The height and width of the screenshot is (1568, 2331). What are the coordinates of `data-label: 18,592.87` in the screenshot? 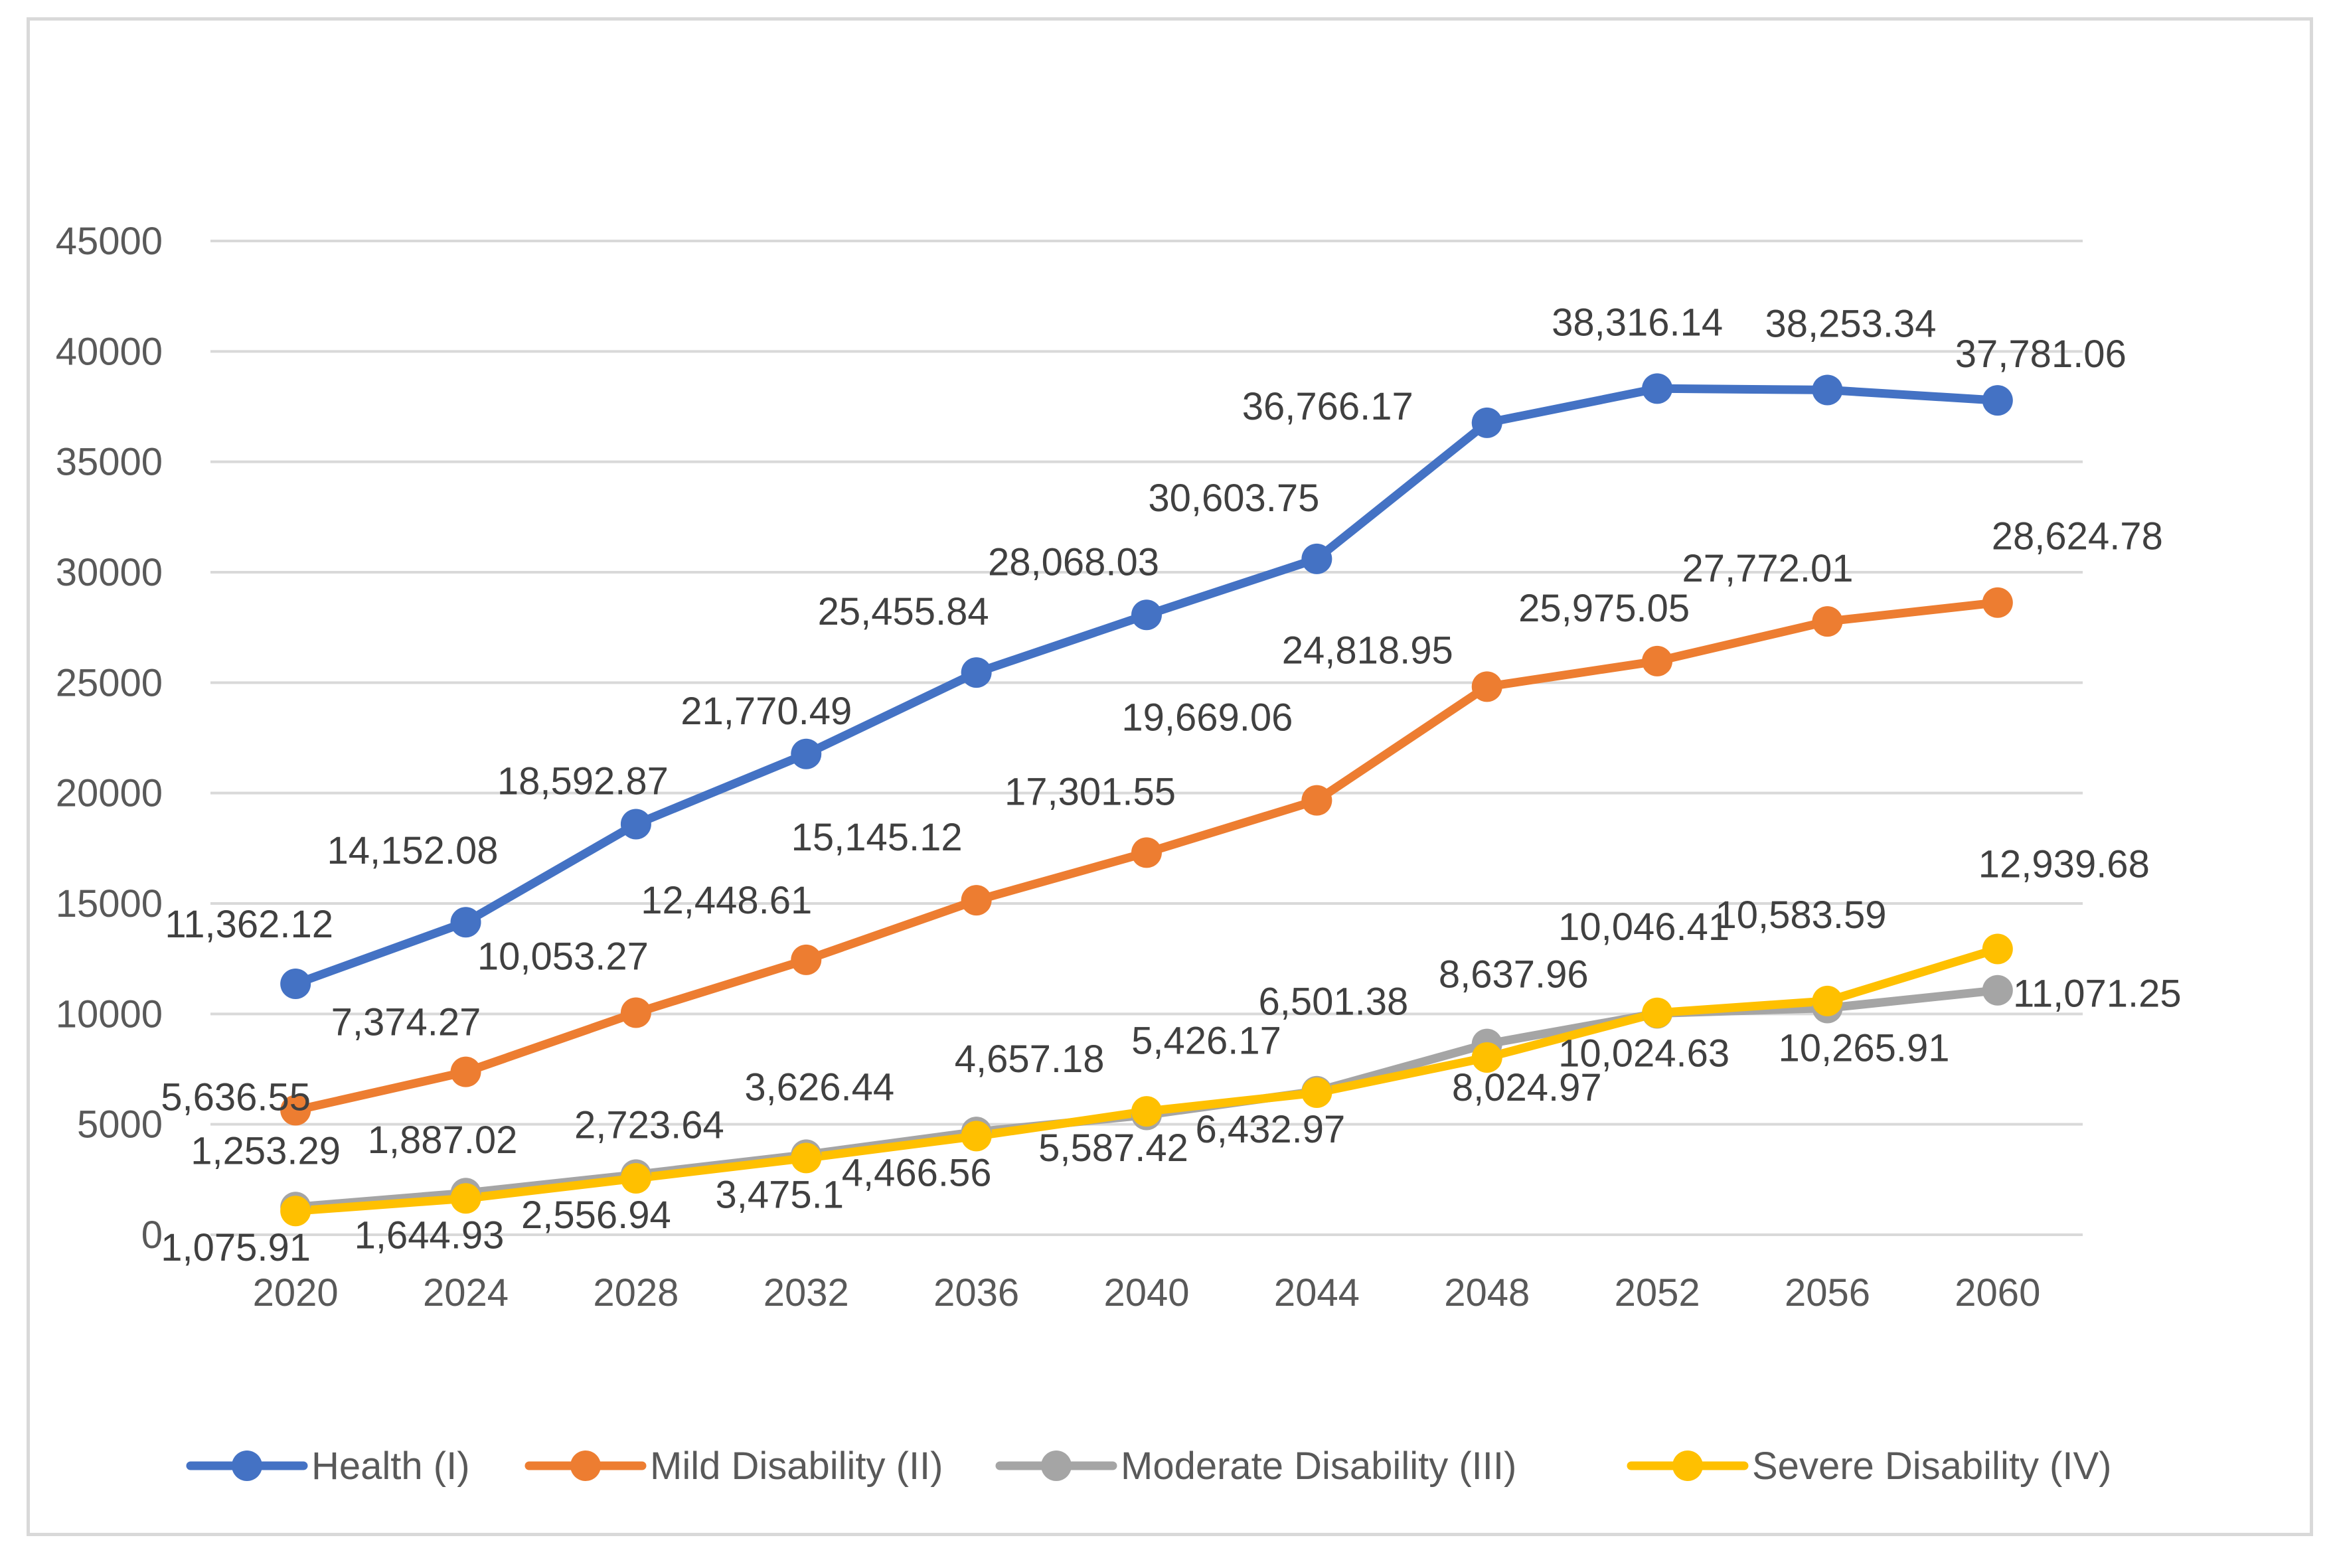 It's located at (583, 781).